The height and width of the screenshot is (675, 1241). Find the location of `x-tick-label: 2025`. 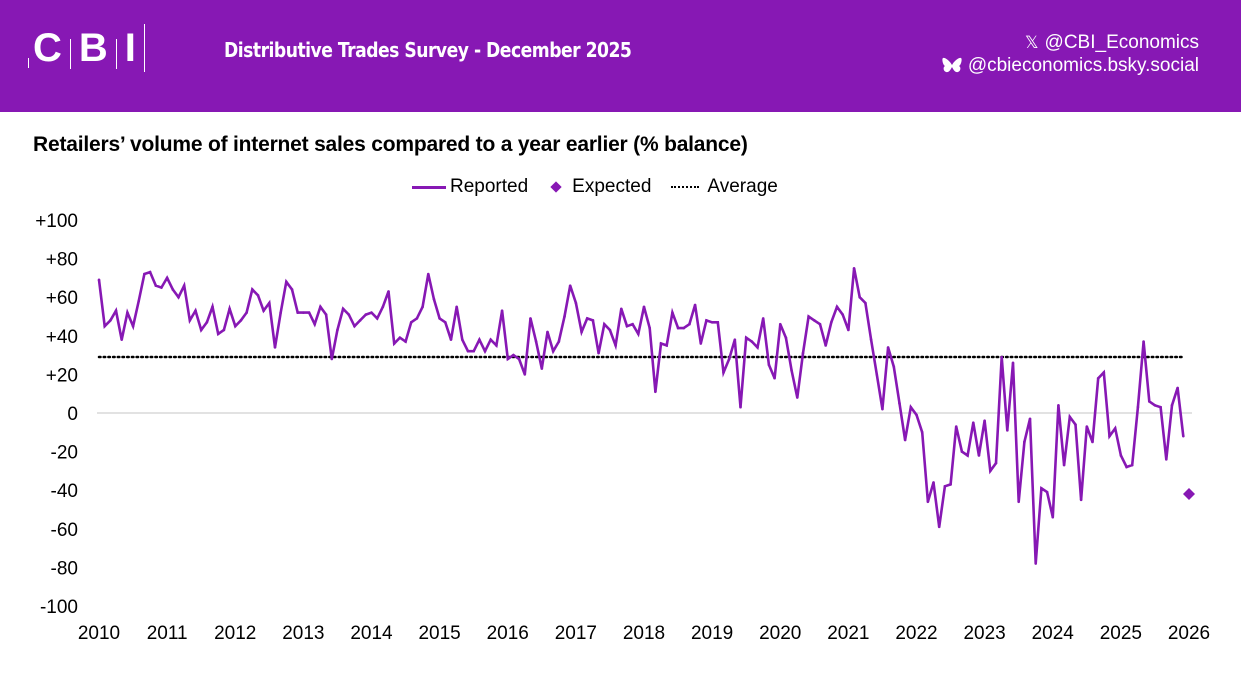

x-tick-label: 2025 is located at coordinates (1121, 633).